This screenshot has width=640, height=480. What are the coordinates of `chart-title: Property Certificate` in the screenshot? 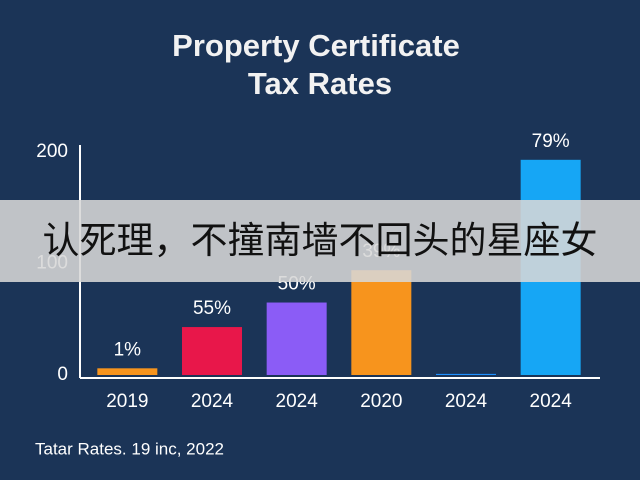 It's located at (316, 45).